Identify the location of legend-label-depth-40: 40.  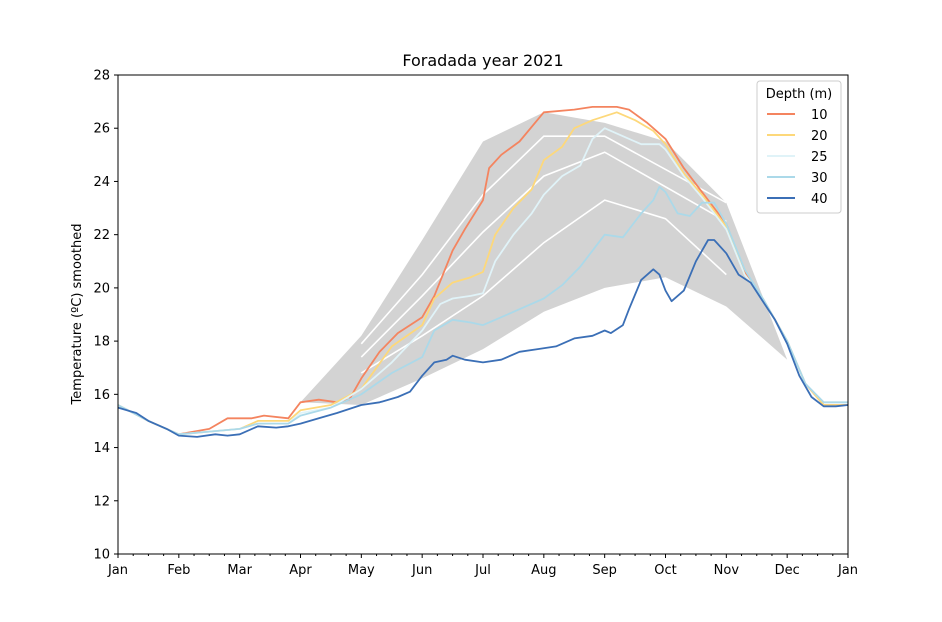
(819, 199).